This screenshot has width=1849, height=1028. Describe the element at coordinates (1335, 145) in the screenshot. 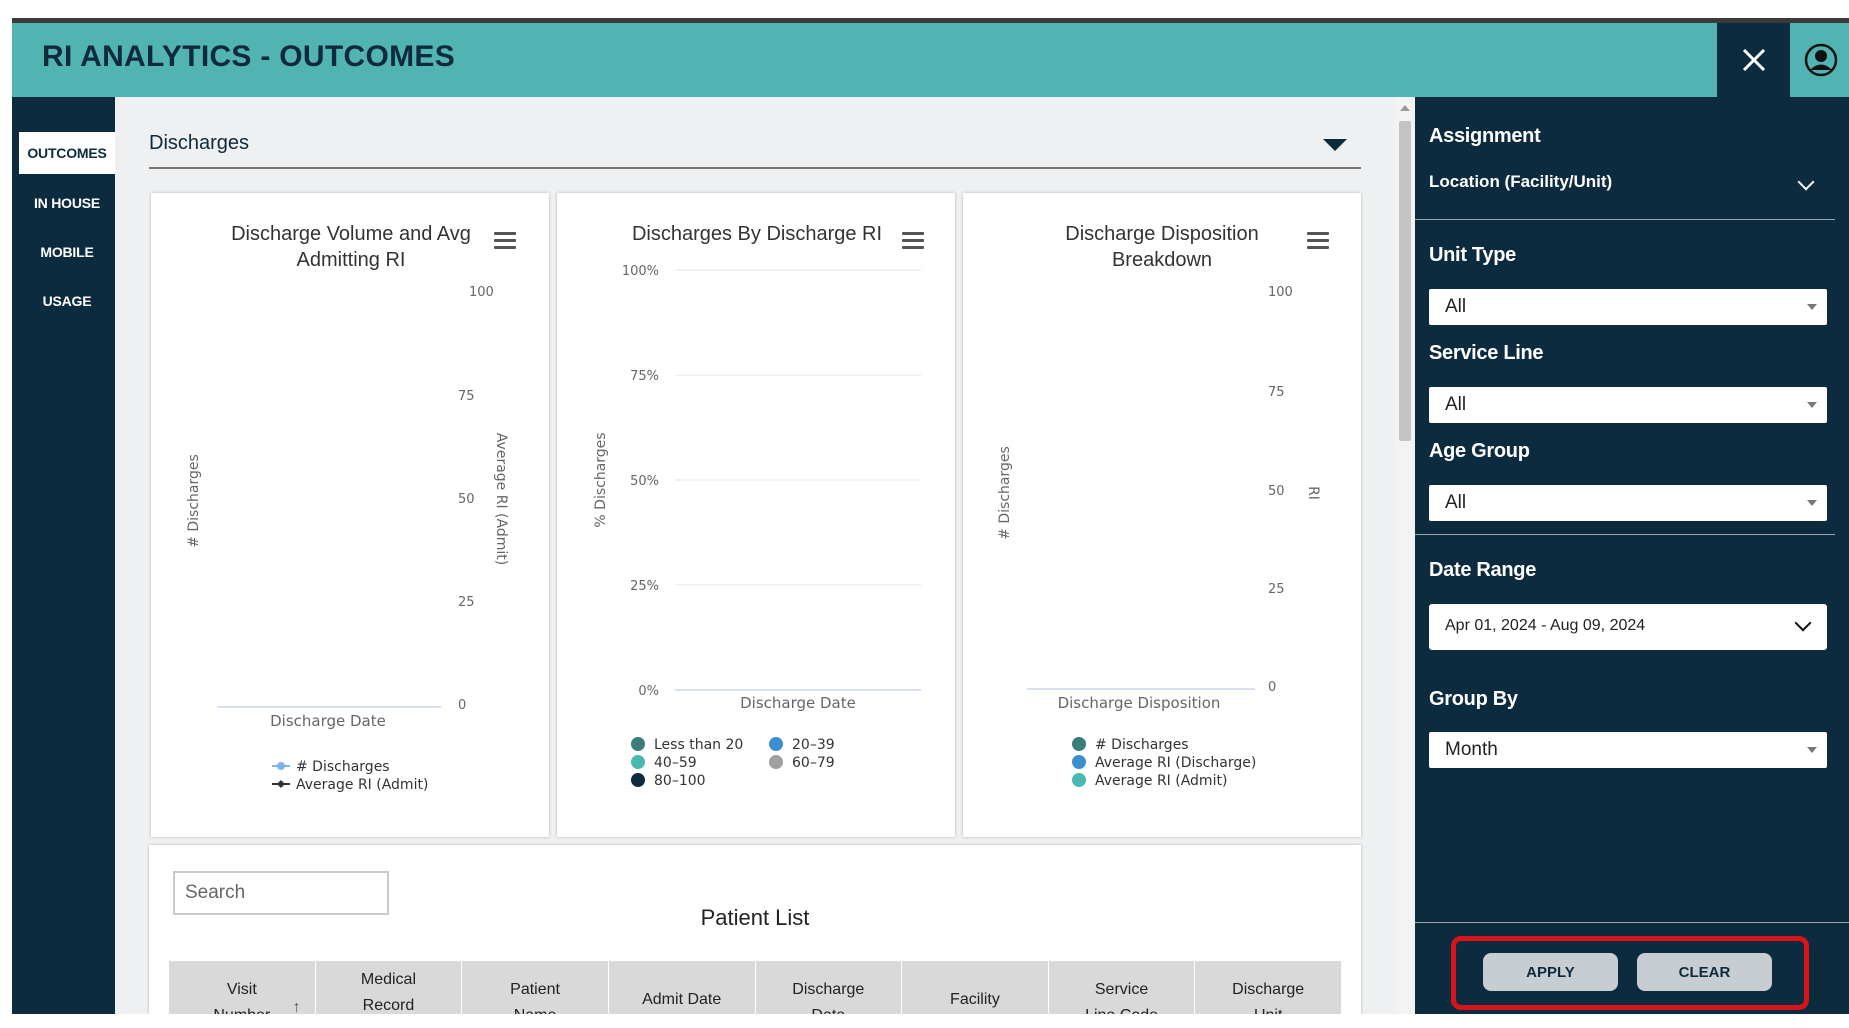

I see `caret-down-icon` at that location.